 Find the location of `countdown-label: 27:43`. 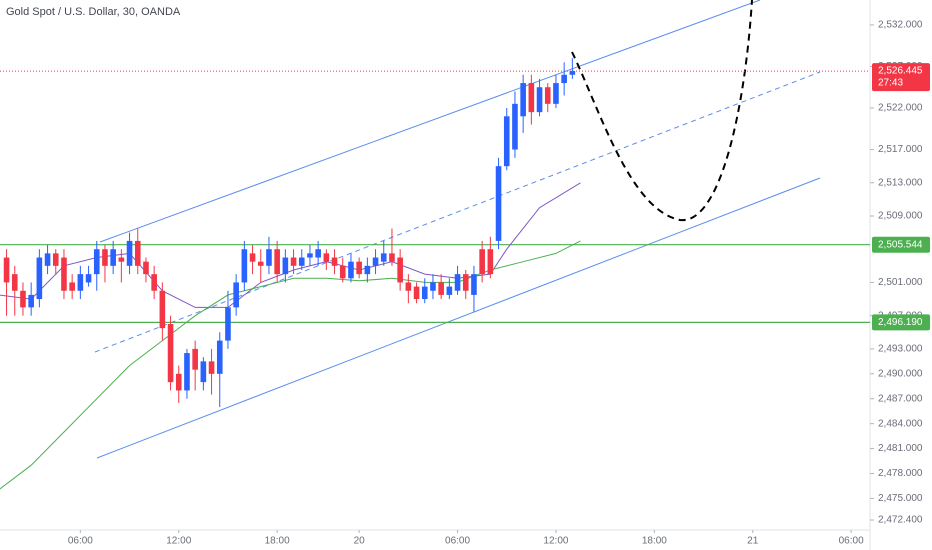

countdown-label: 27:43 is located at coordinates (890, 83).